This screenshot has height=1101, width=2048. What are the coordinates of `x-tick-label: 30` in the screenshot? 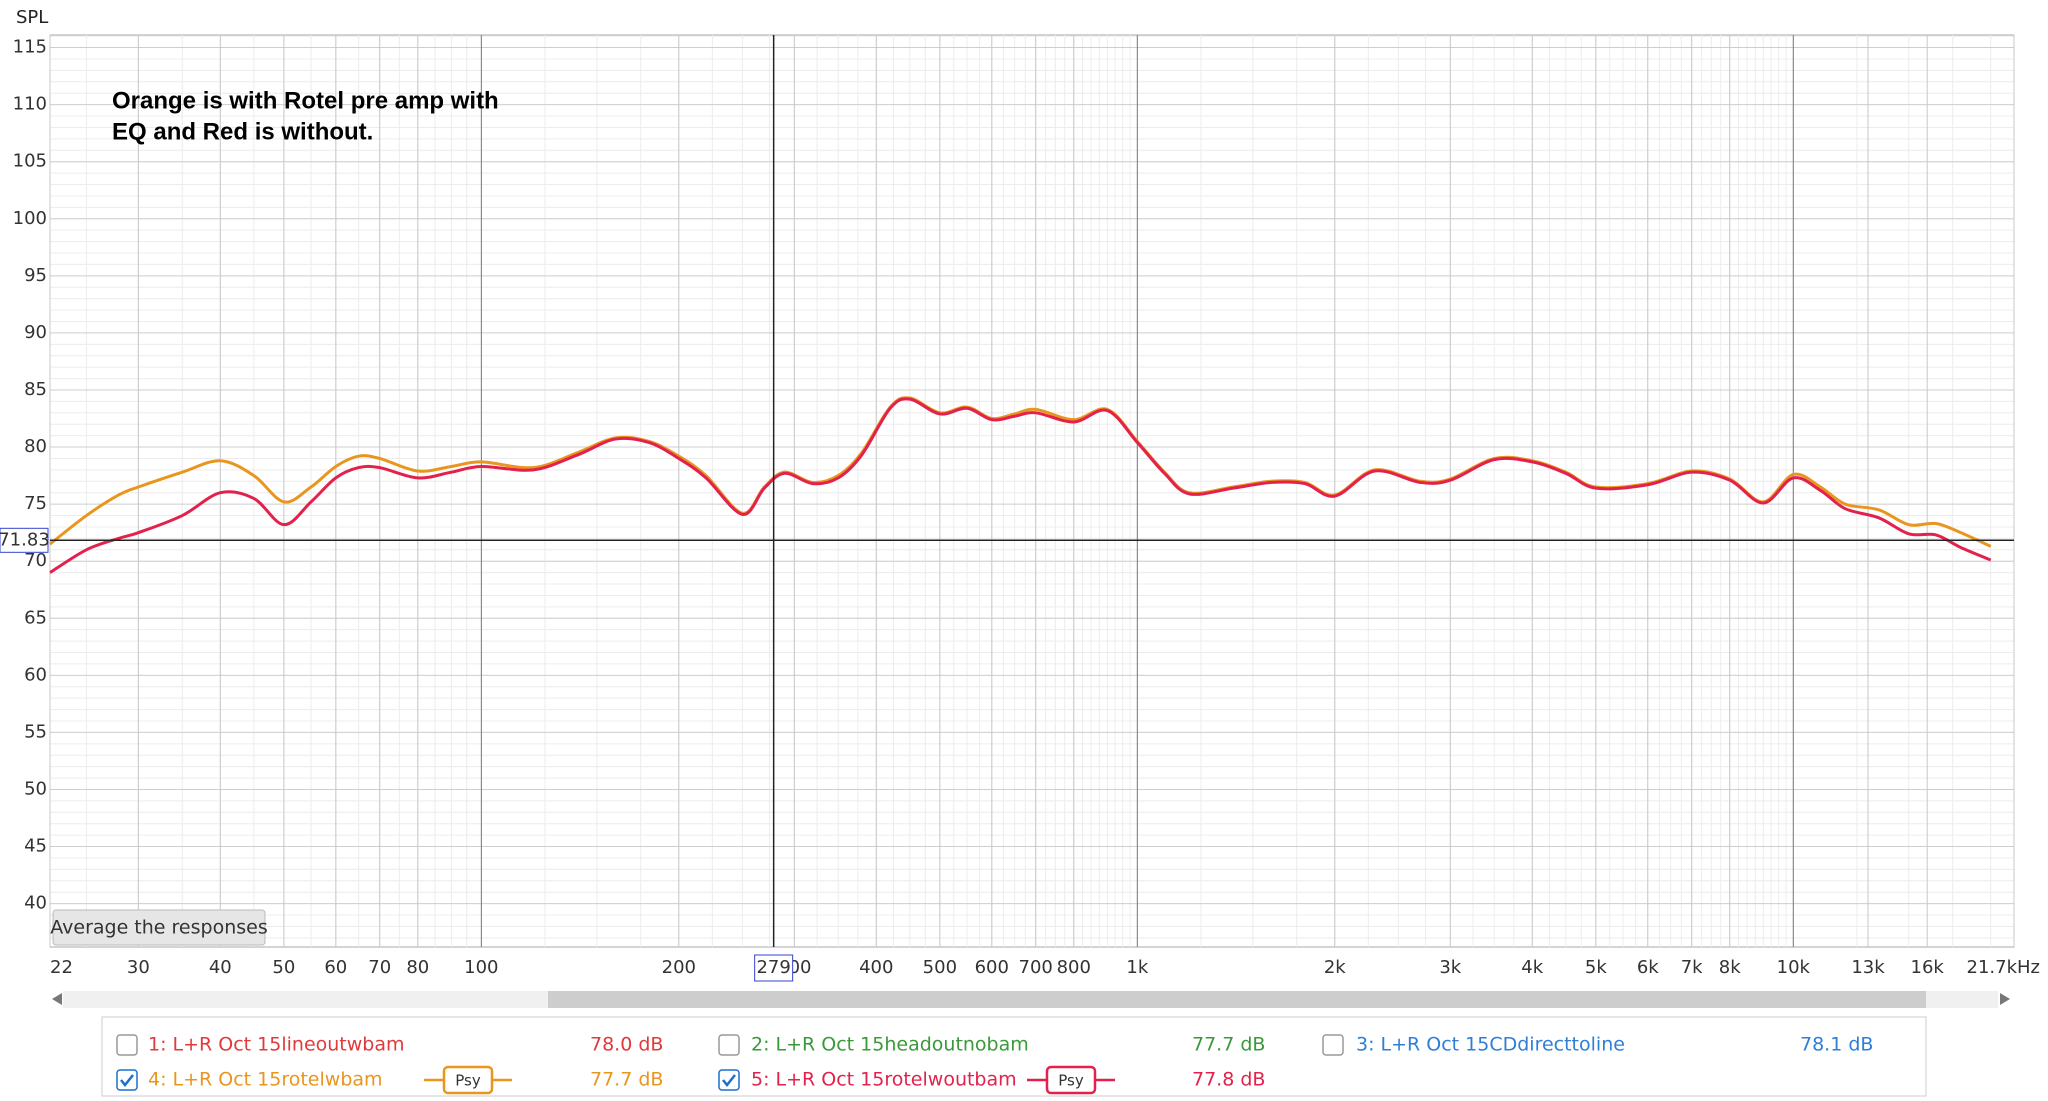 It's located at (138, 967).